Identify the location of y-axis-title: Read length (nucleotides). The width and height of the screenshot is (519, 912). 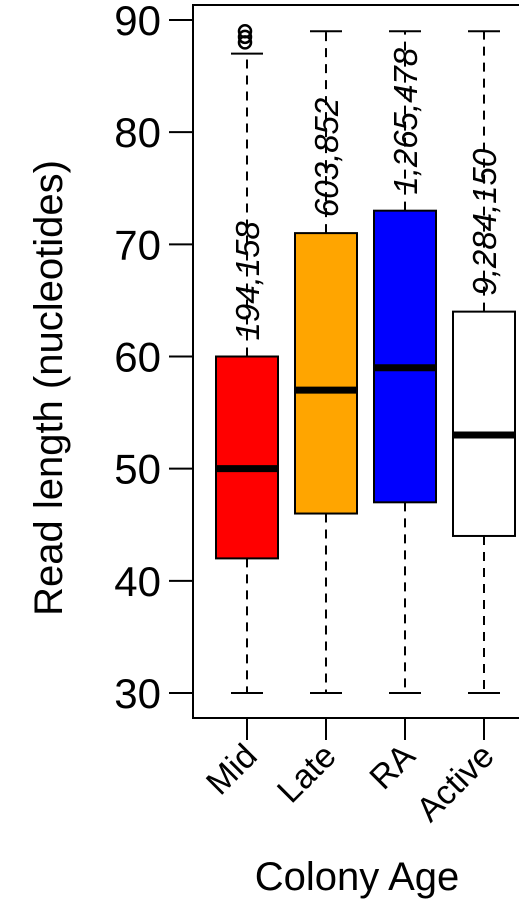
(49, 388).